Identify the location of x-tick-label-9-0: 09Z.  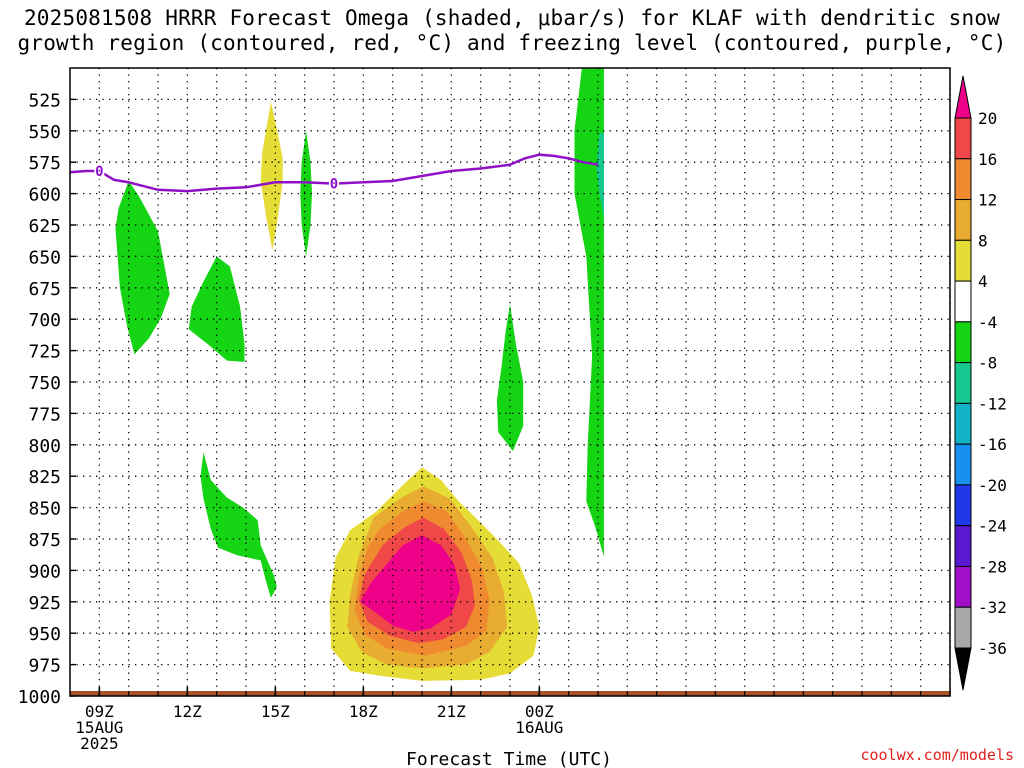
(99, 711).